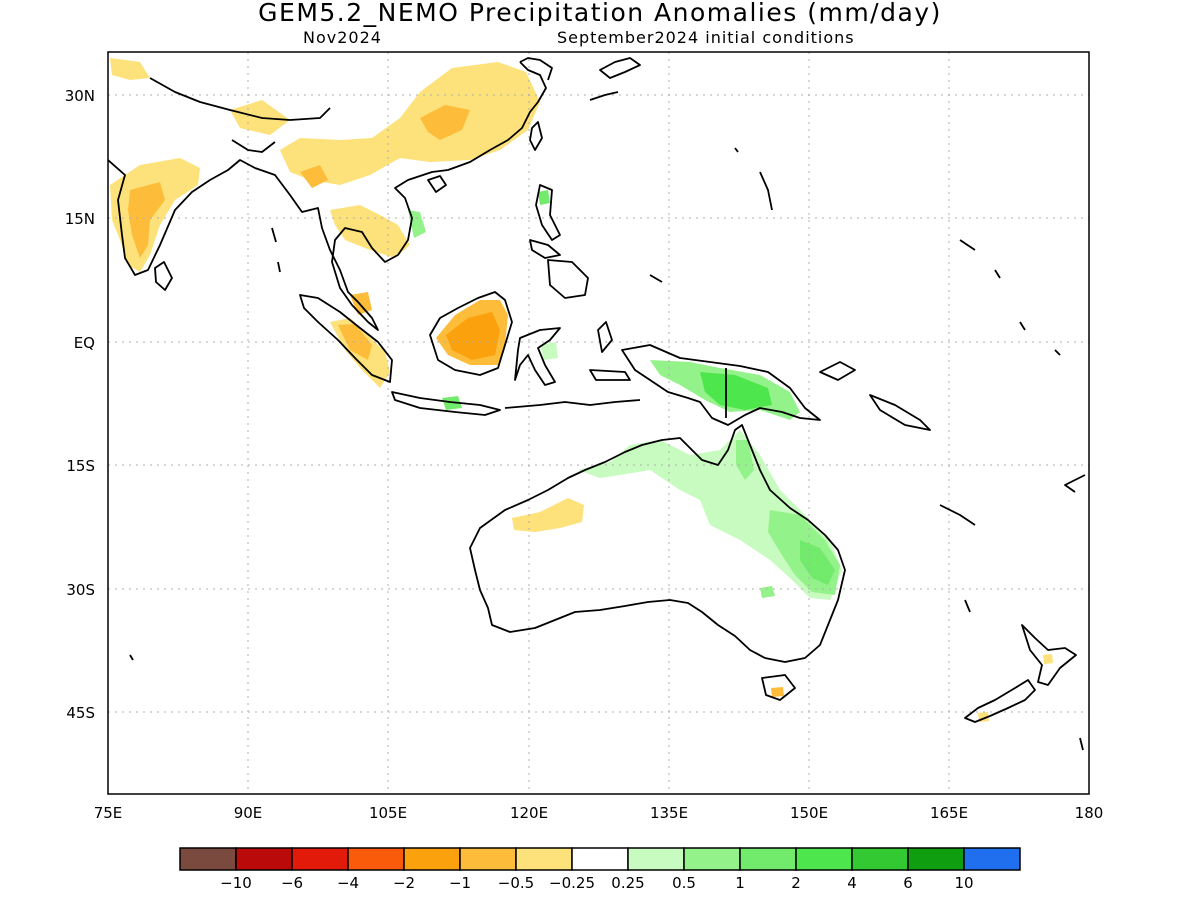  What do you see at coordinates (80, 590) in the screenshot?
I see `lat-label: 30S` at bounding box center [80, 590].